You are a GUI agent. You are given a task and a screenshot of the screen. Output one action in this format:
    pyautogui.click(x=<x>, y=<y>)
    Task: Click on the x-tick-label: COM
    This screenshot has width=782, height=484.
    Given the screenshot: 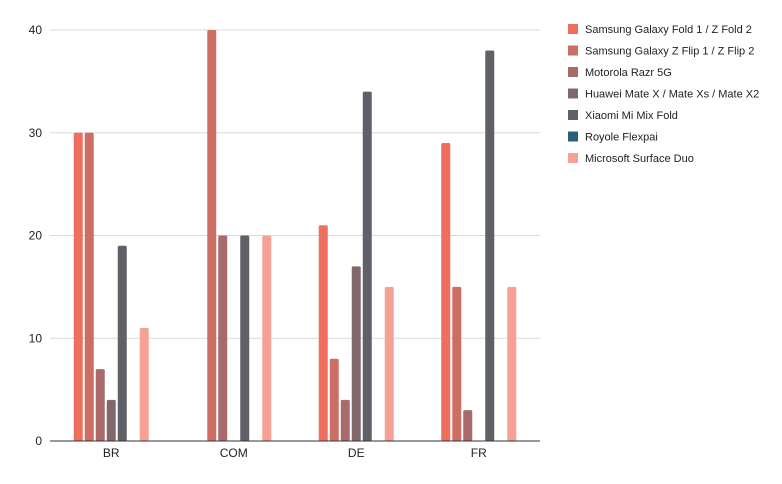 What is the action you would take?
    pyautogui.click(x=234, y=453)
    